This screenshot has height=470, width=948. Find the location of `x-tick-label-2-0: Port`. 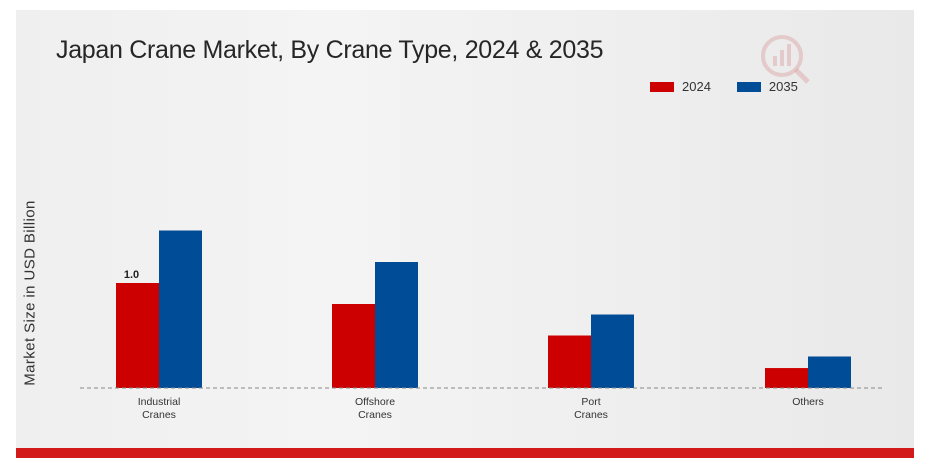

x-tick-label-2-0: Port is located at coordinates (590, 402).